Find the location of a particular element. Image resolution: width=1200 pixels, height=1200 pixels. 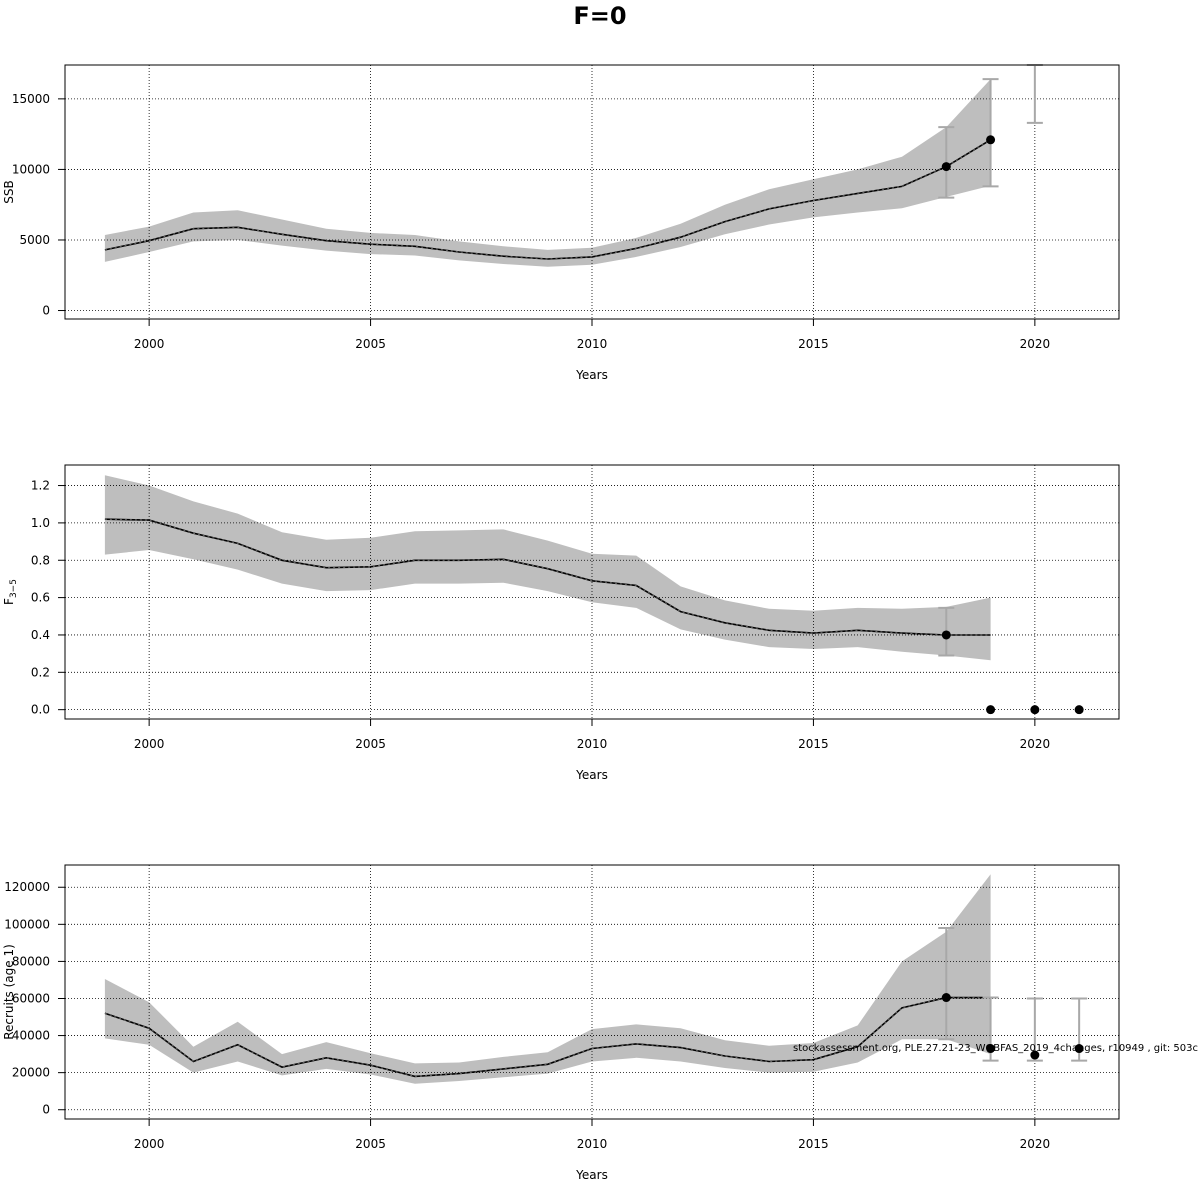

panel1-x-tick-label: 2005 is located at coordinates (370, 344).